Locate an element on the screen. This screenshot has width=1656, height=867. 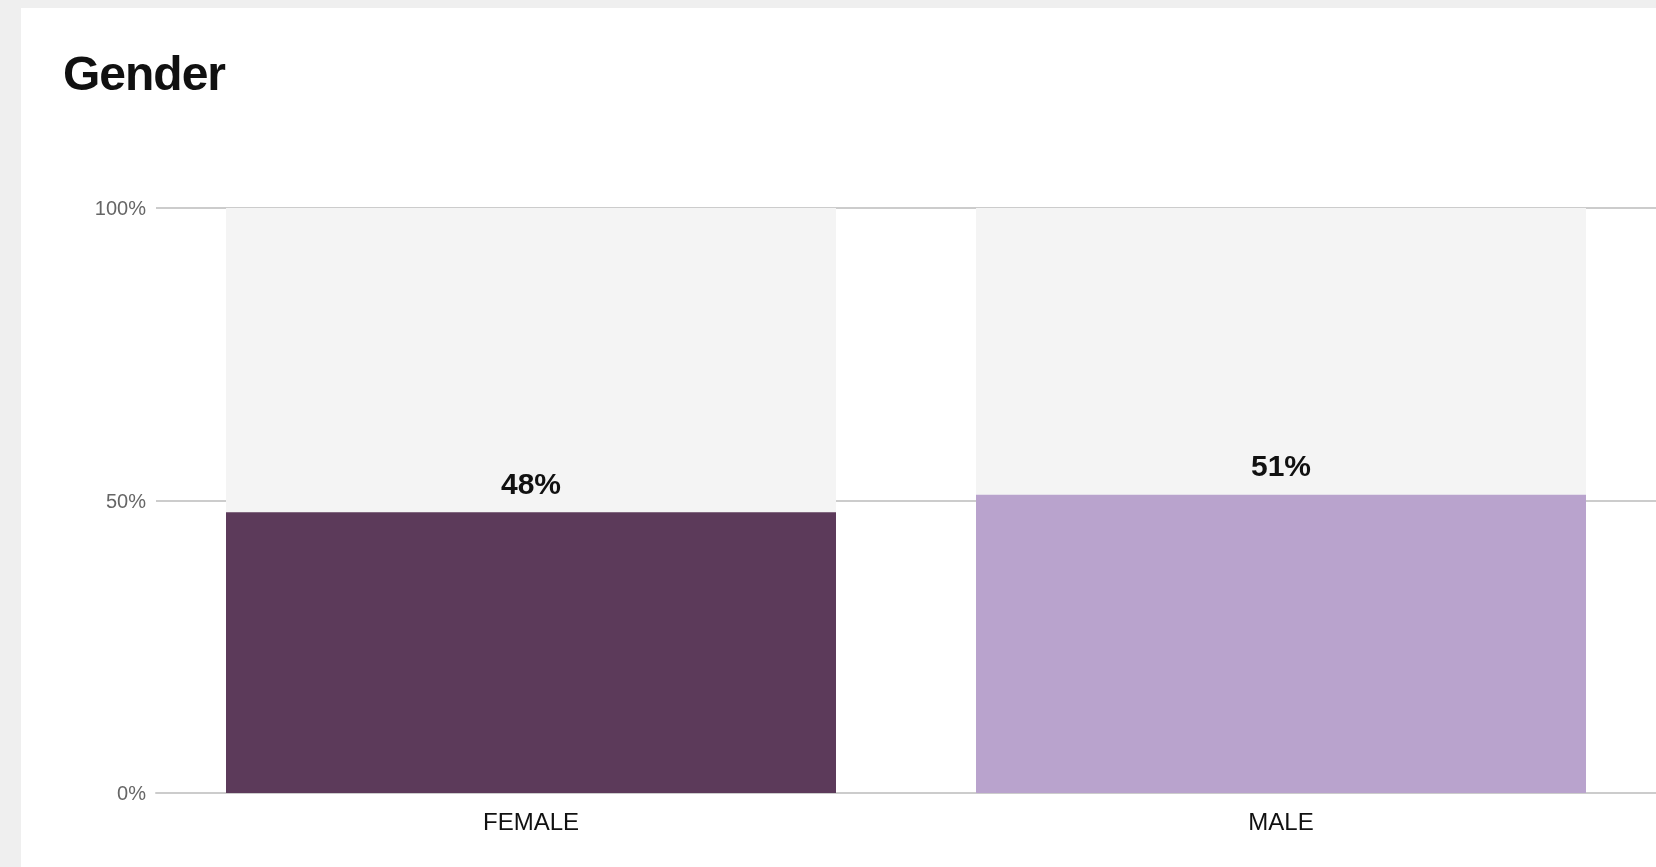
data-label: 48% is located at coordinates (531, 483).